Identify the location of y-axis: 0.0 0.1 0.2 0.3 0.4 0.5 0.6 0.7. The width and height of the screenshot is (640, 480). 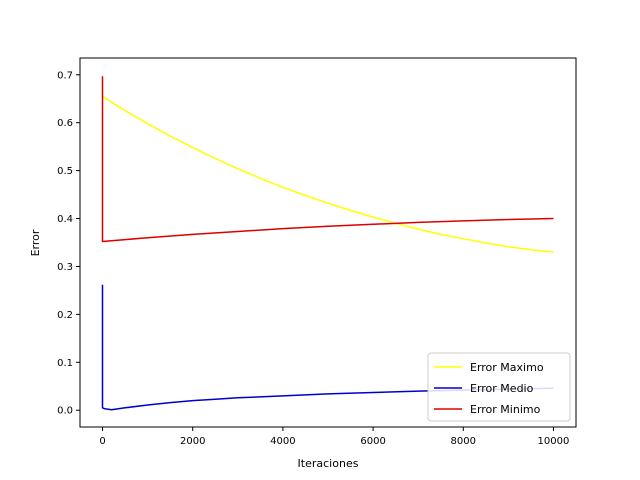
(68, 243).